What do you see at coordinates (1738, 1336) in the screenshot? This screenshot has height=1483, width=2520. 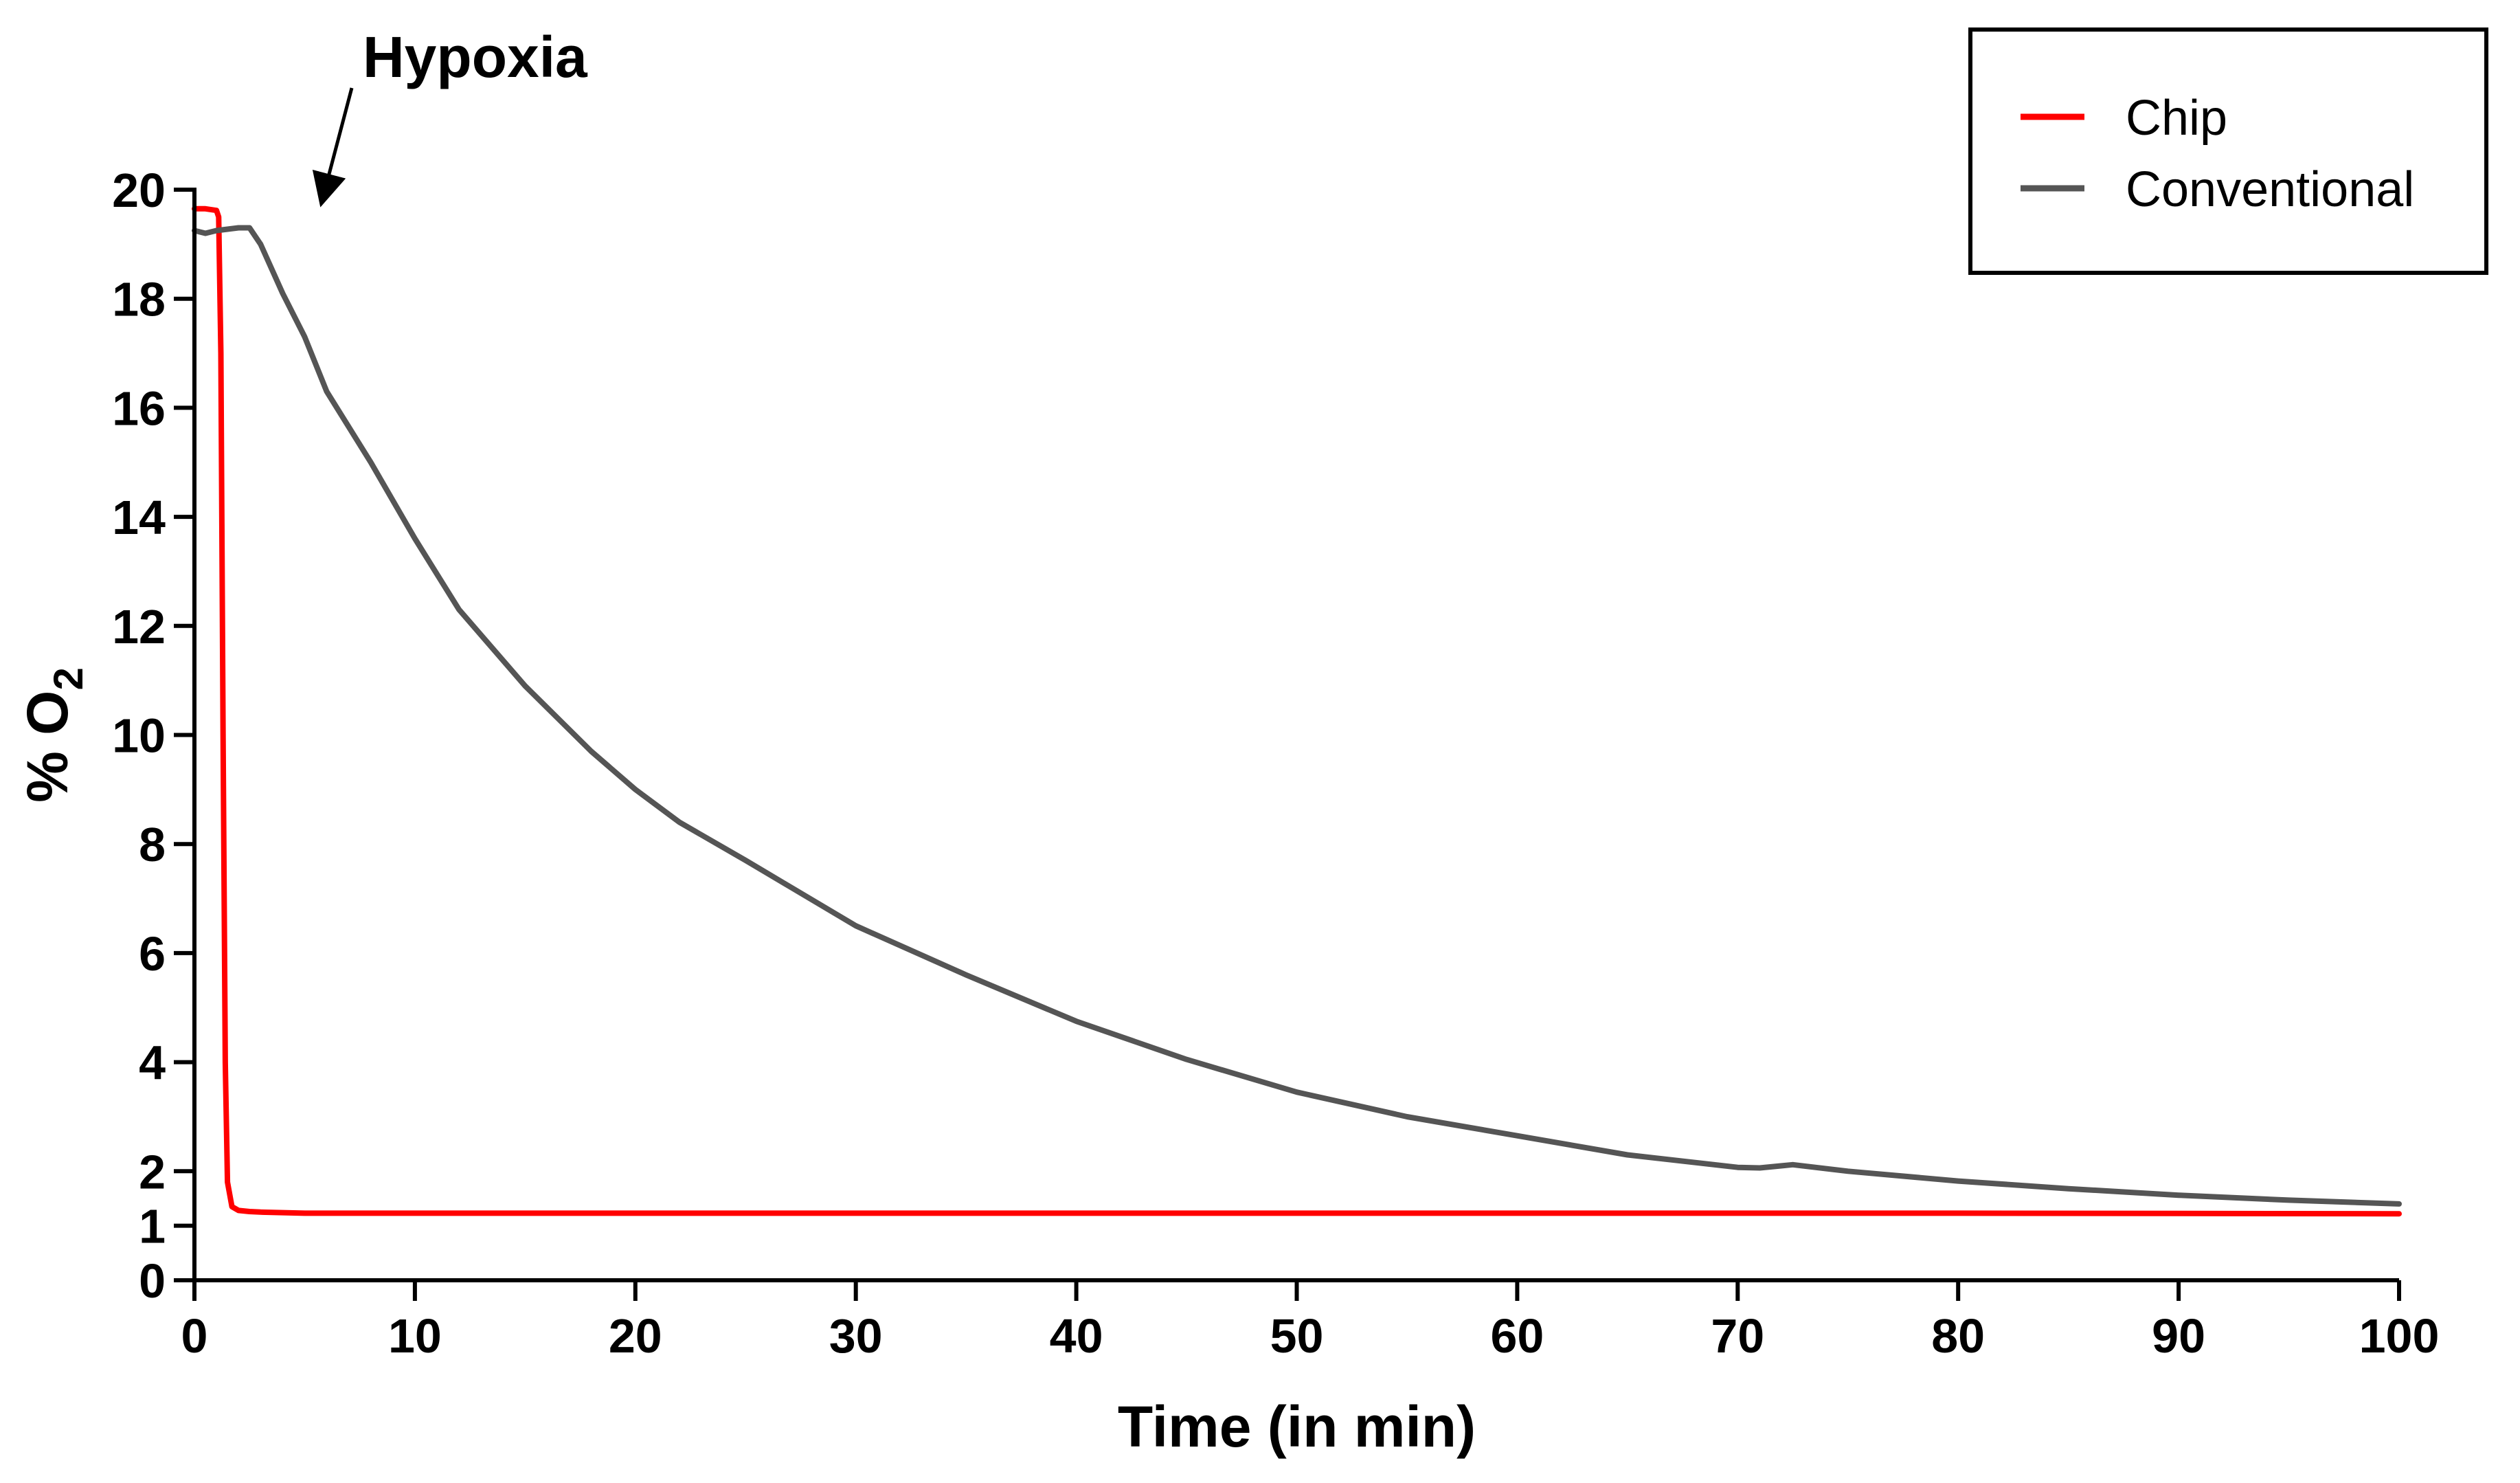 I see `x-tick-label: 70` at bounding box center [1738, 1336].